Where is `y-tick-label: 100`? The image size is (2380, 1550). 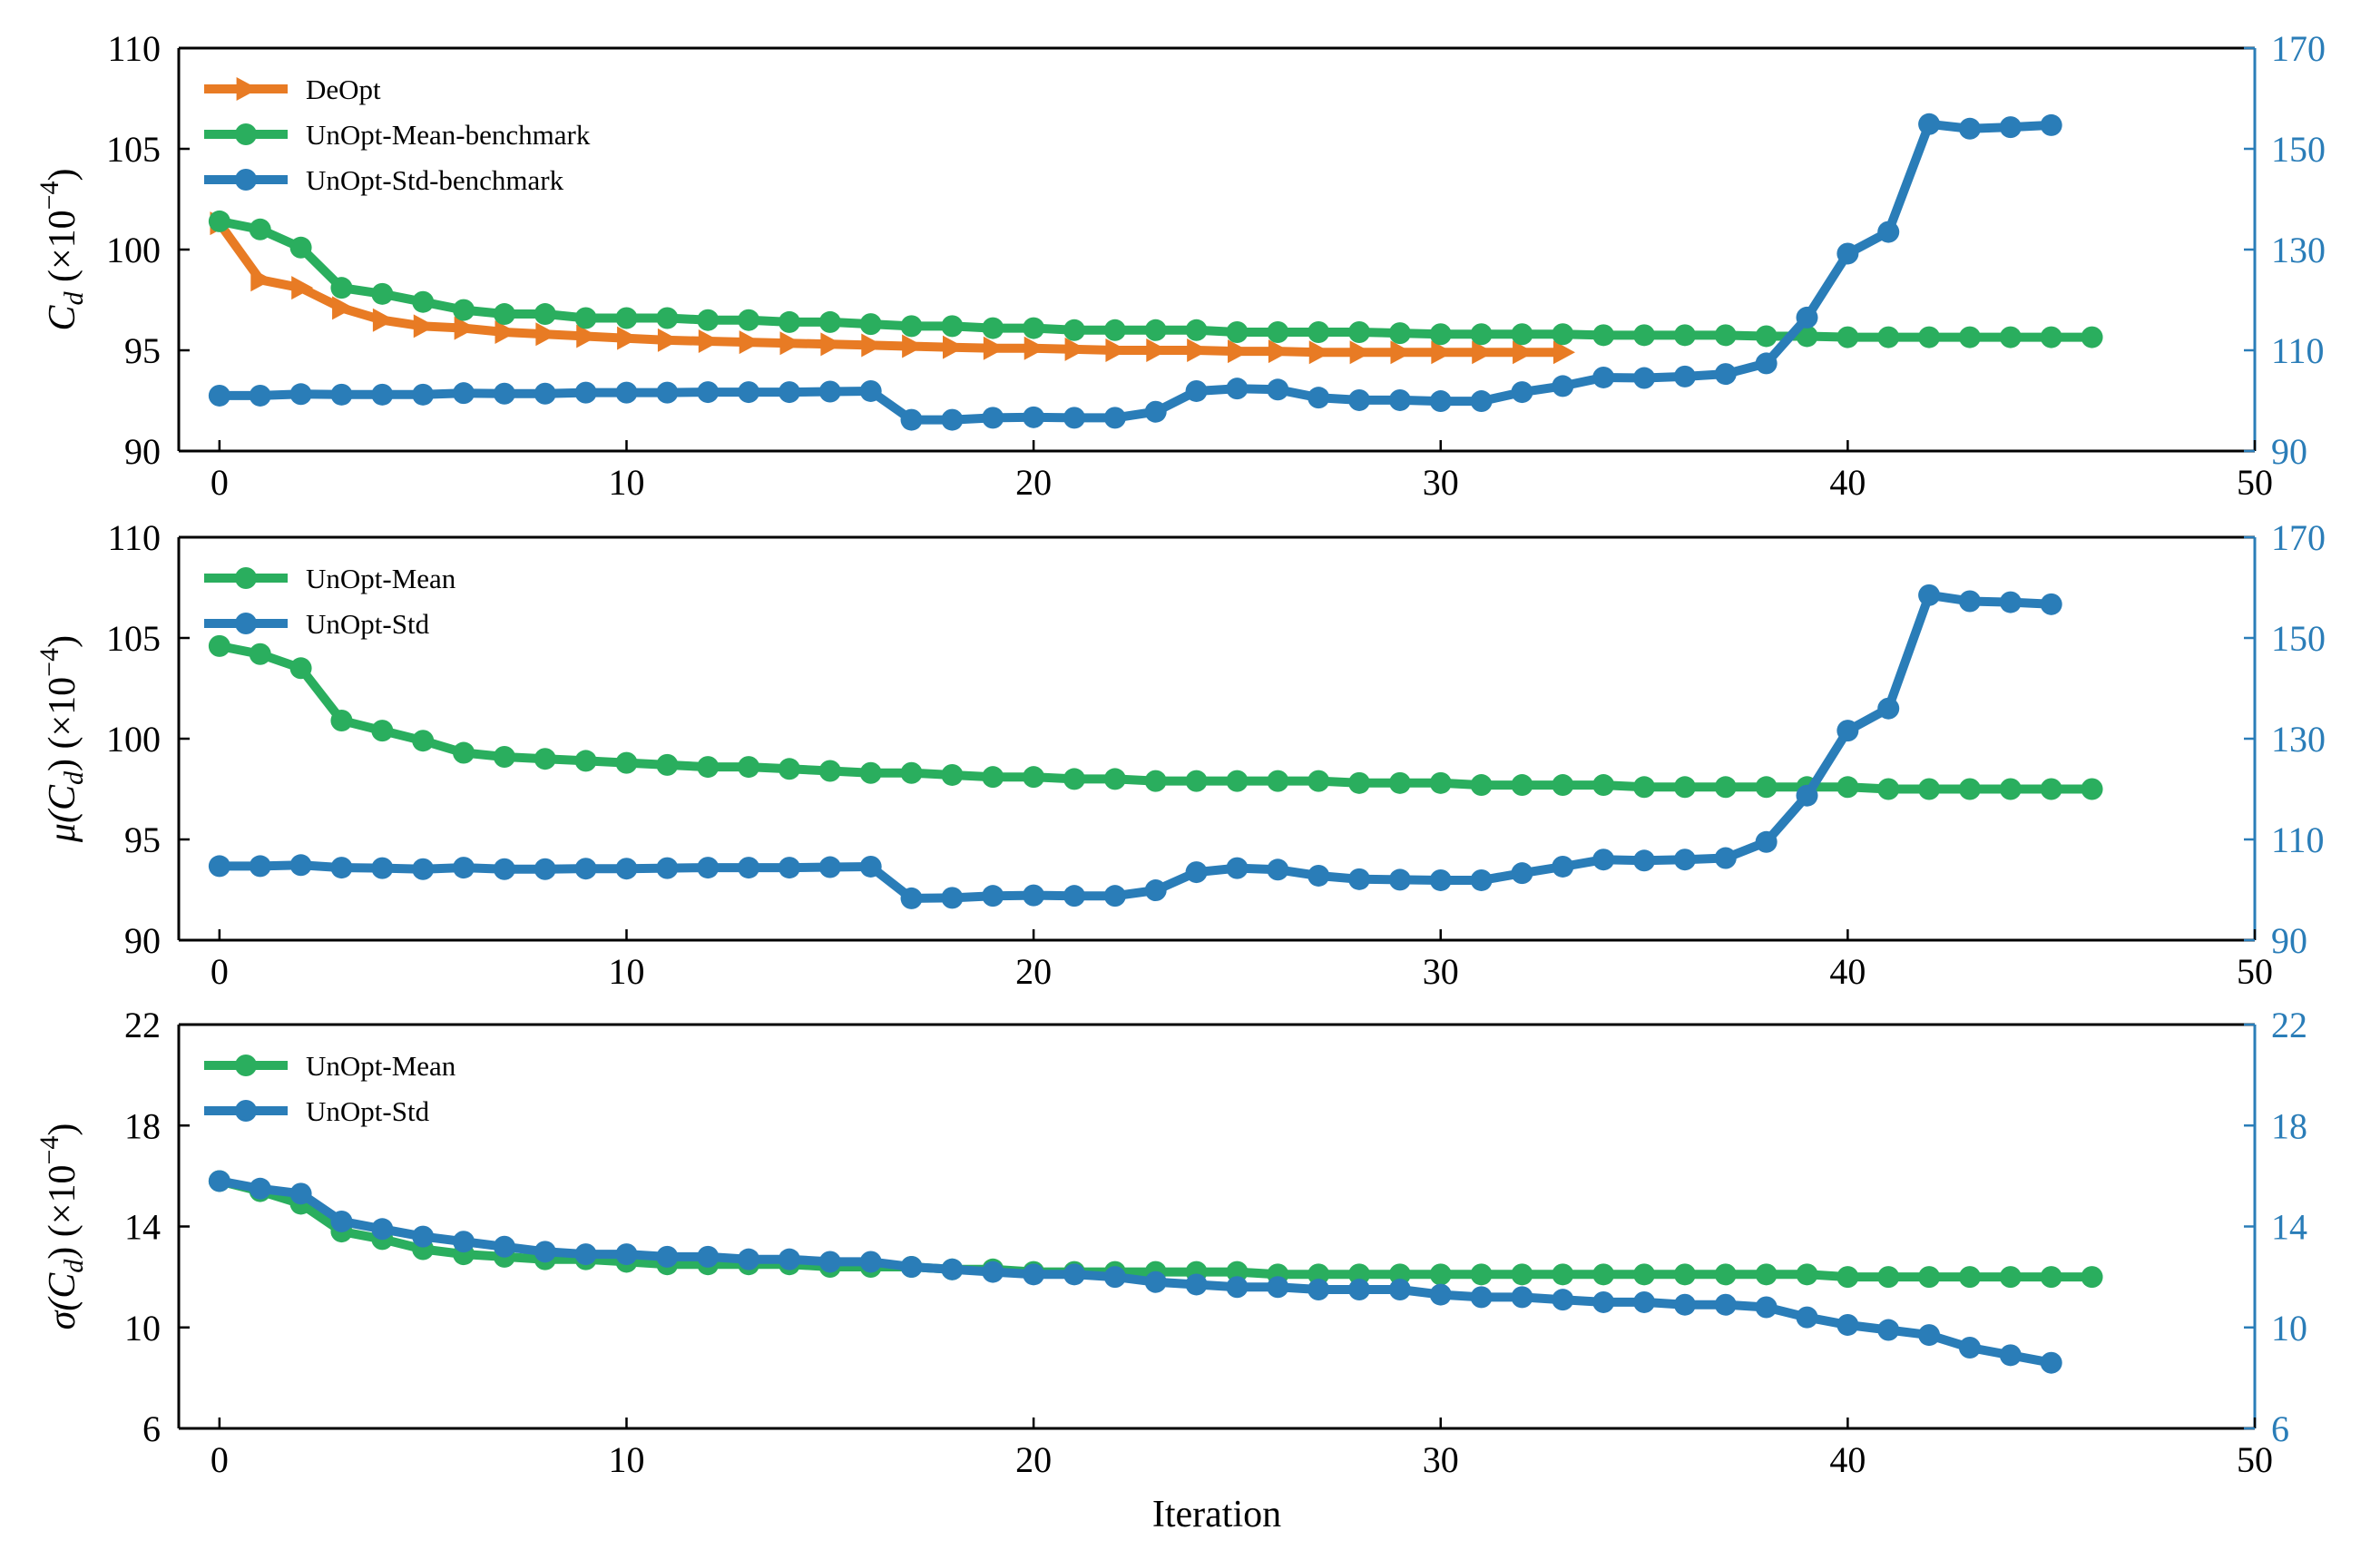 y-tick-label: 100 is located at coordinates (133, 250).